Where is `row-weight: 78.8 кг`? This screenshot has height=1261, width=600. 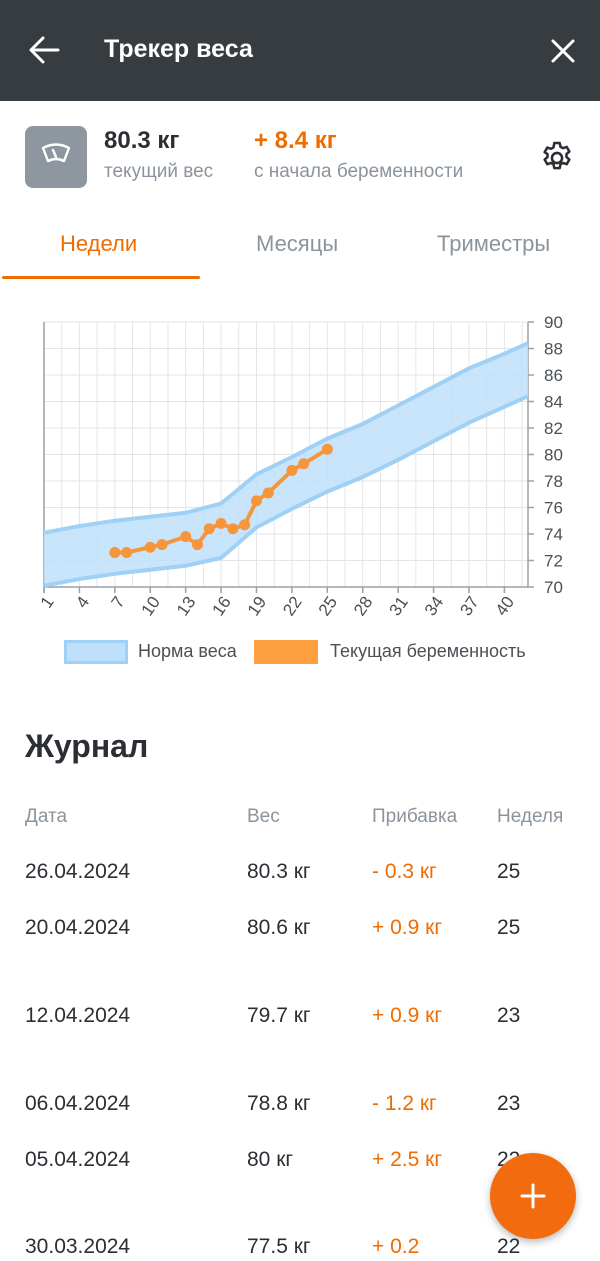 row-weight: 78.8 кг is located at coordinates (279, 1103).